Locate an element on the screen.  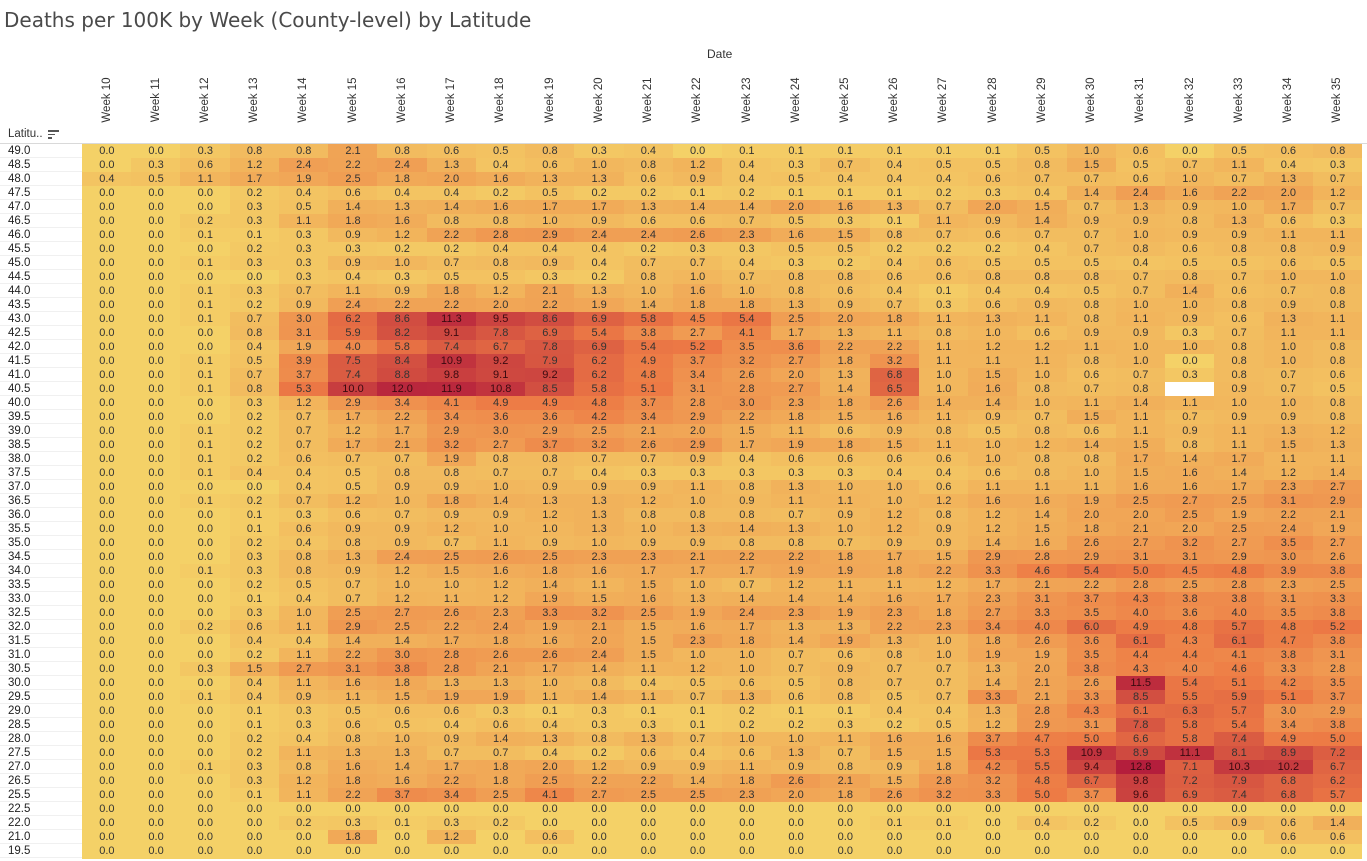
heatmap-cell: 11.3 is located at coordinates (451, 319).